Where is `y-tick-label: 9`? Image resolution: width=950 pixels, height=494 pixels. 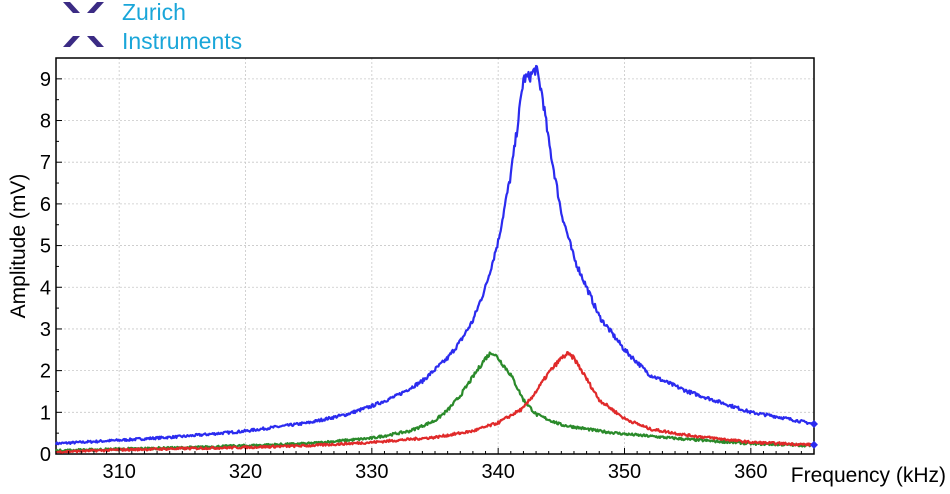 y-tick-label: 9 is located at coordinates (45, 80).